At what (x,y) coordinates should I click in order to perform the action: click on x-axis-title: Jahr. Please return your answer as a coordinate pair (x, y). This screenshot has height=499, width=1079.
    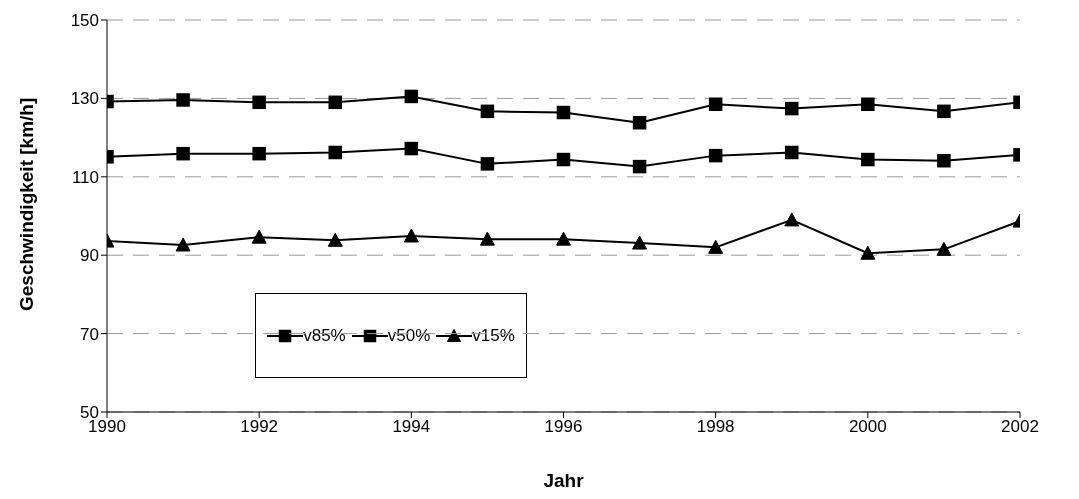
    Looking at the image, I should click on (564, 480).